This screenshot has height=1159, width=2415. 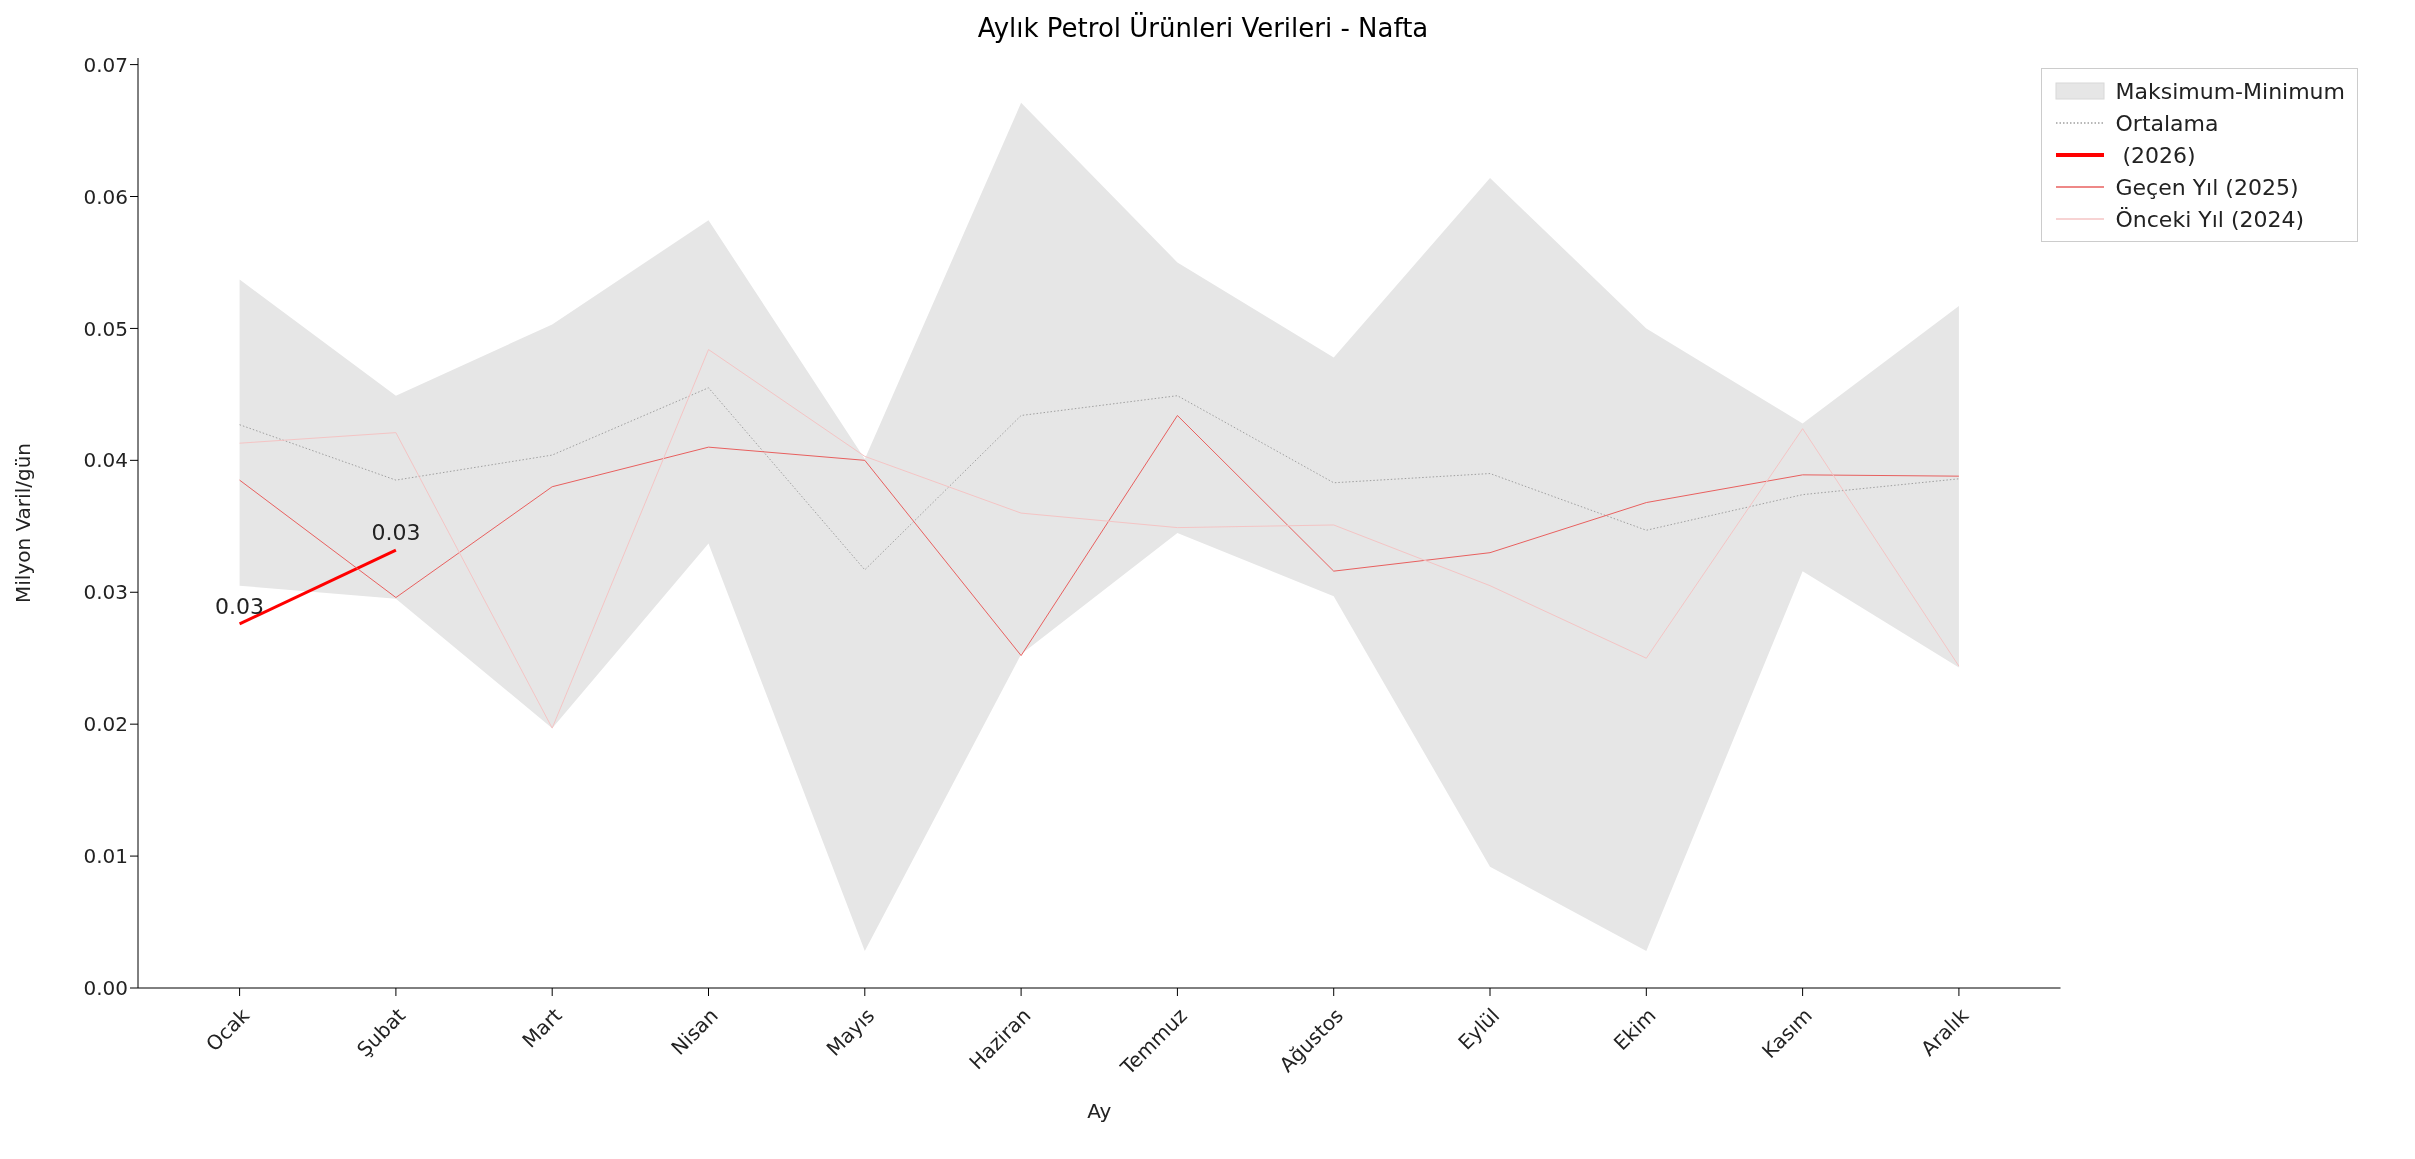 I want to click on y-tick-label: 0.00, so click(x=105, y=988).